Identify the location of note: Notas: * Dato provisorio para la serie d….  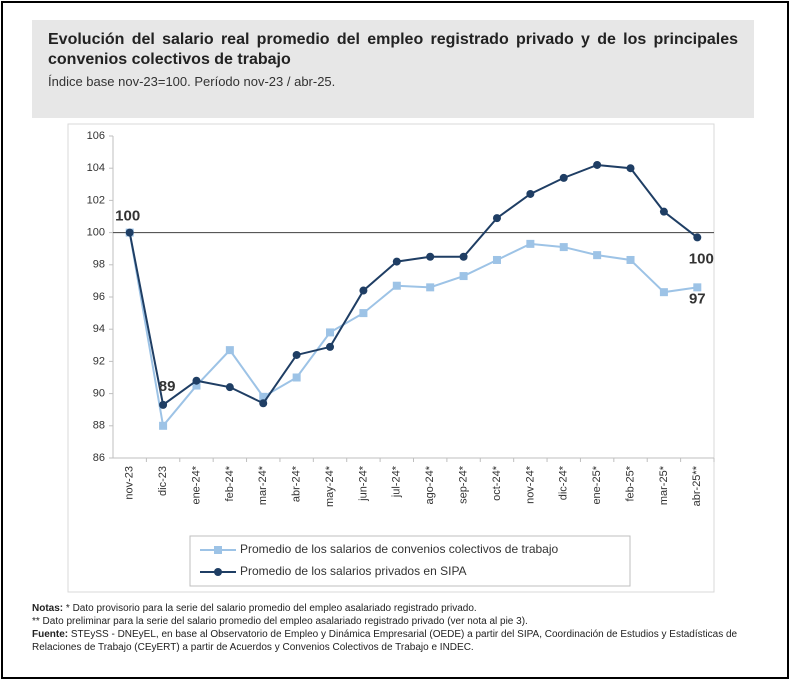
(395, 608).